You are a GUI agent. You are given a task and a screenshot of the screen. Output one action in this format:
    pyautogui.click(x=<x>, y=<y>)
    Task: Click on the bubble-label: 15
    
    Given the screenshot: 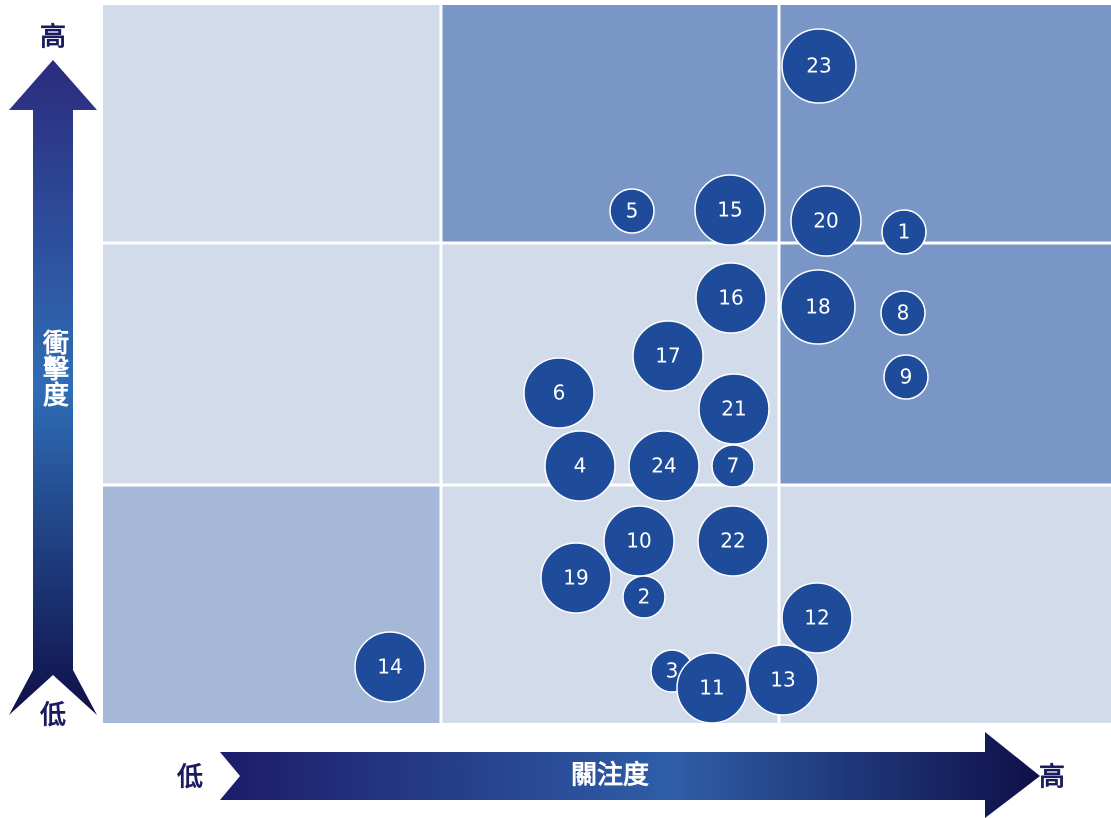 What is the action you would take?
    pyautogui.click(x=729, y=210)
    